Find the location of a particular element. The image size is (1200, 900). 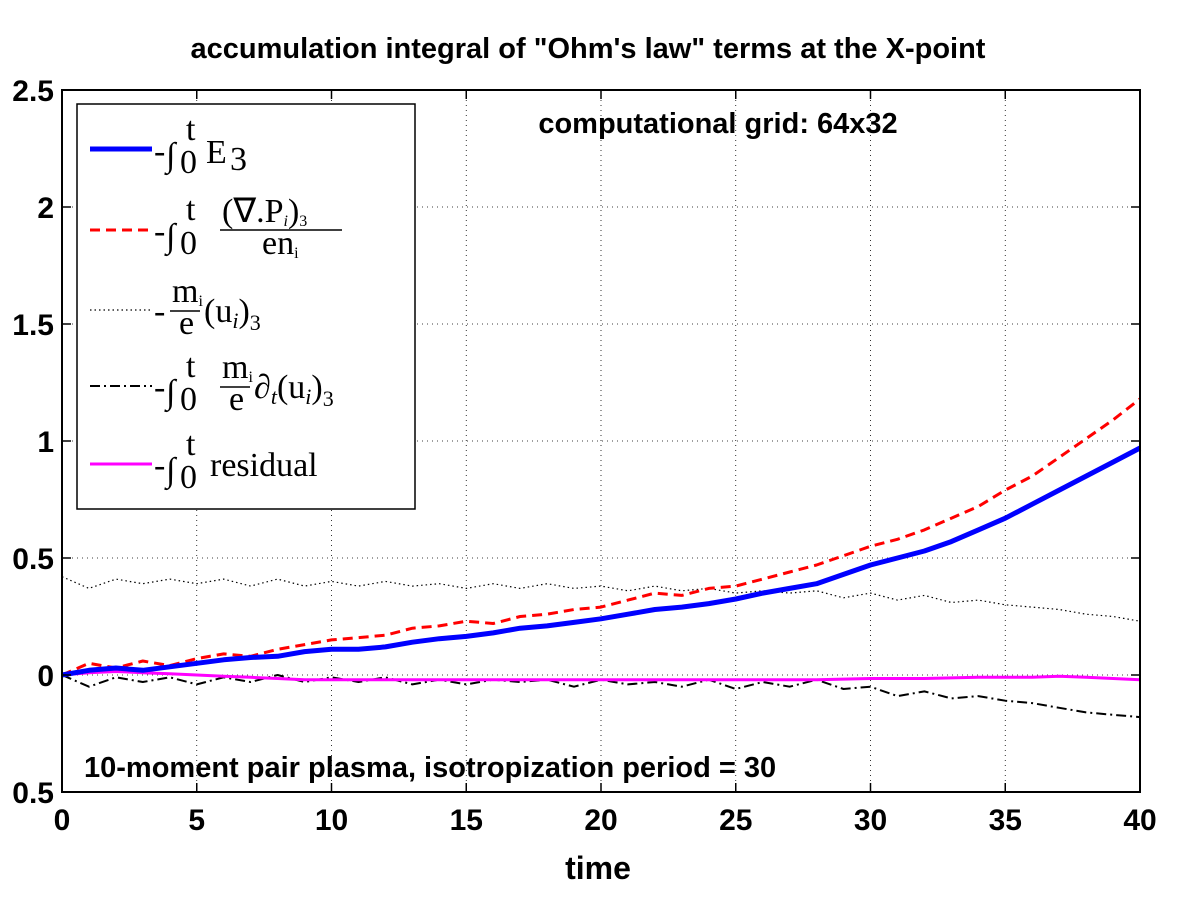

x-tick-label: 25 is located at coordinates (735, 820).